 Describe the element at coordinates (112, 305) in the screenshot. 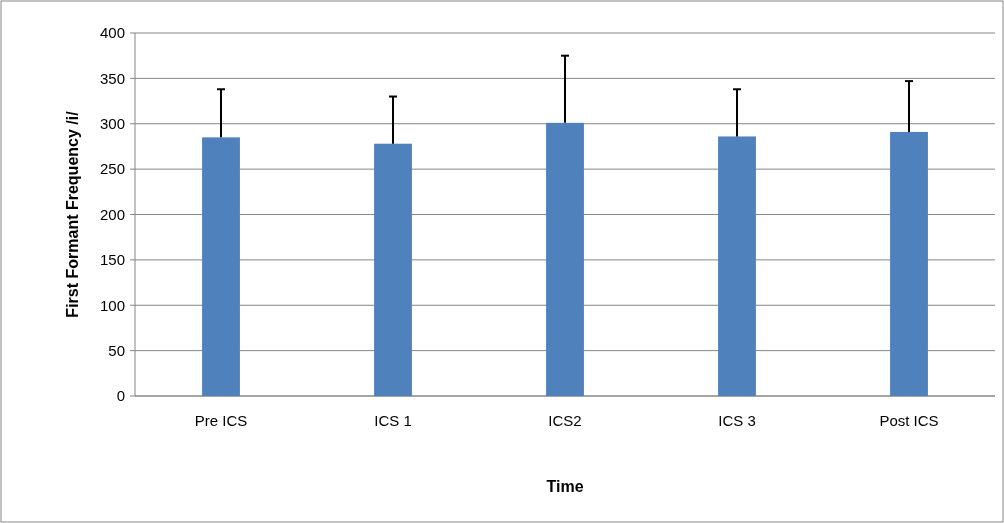

I see `y-tick-label: 100` at that location.